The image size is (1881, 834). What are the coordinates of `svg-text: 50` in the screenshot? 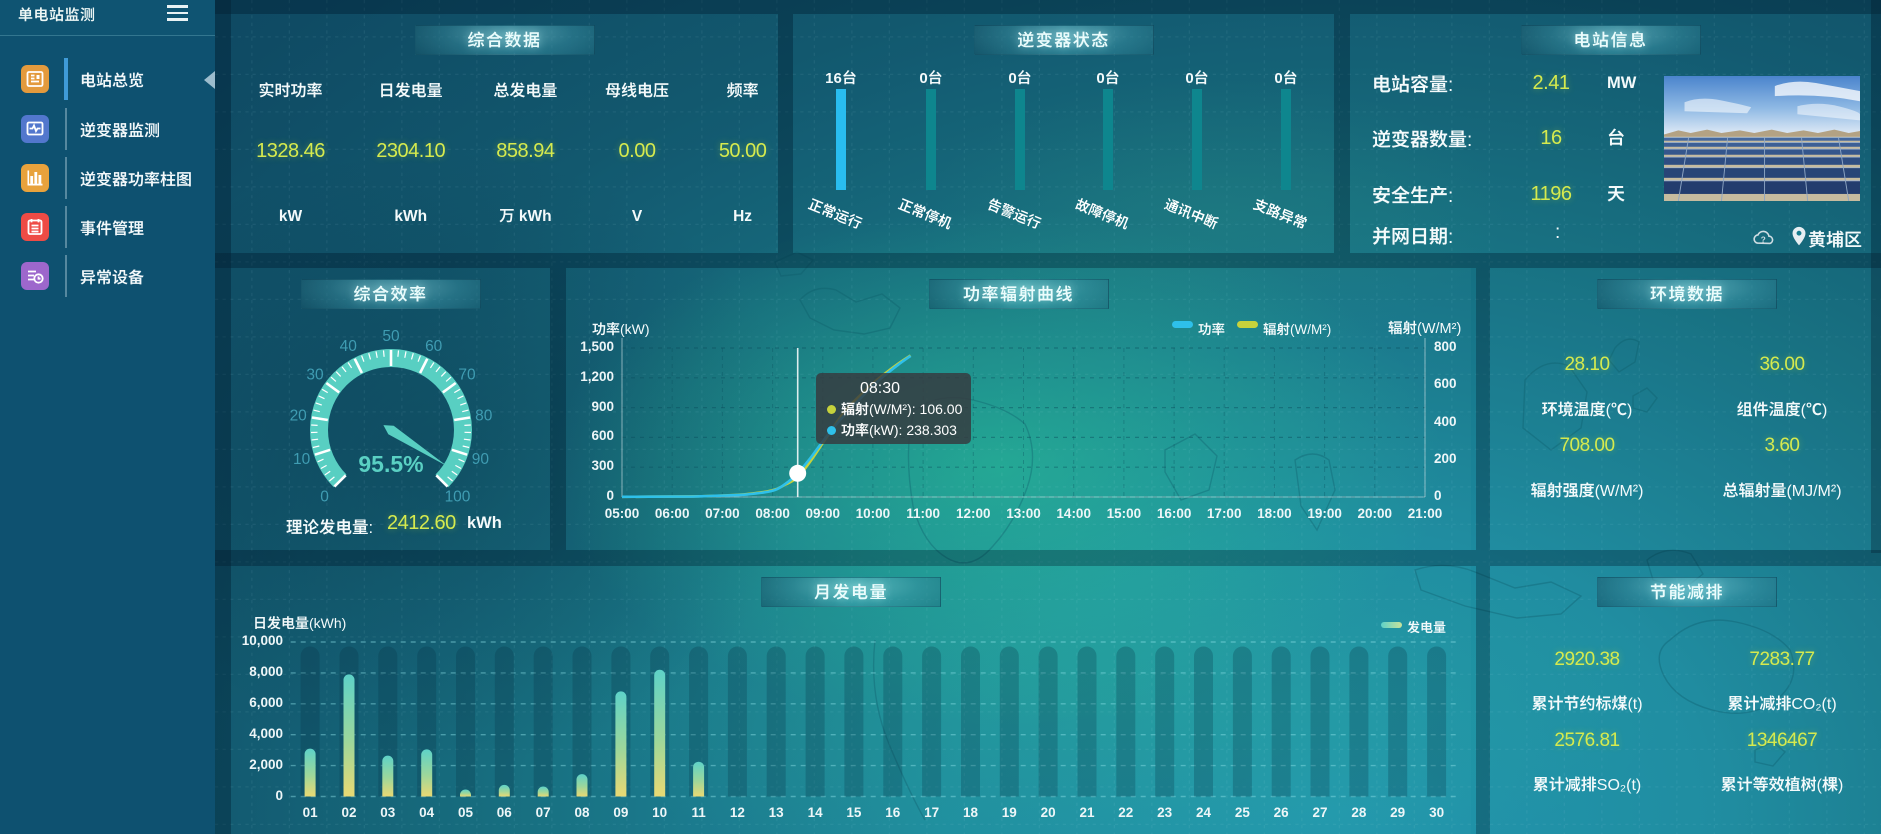 It's located at (391, 336).